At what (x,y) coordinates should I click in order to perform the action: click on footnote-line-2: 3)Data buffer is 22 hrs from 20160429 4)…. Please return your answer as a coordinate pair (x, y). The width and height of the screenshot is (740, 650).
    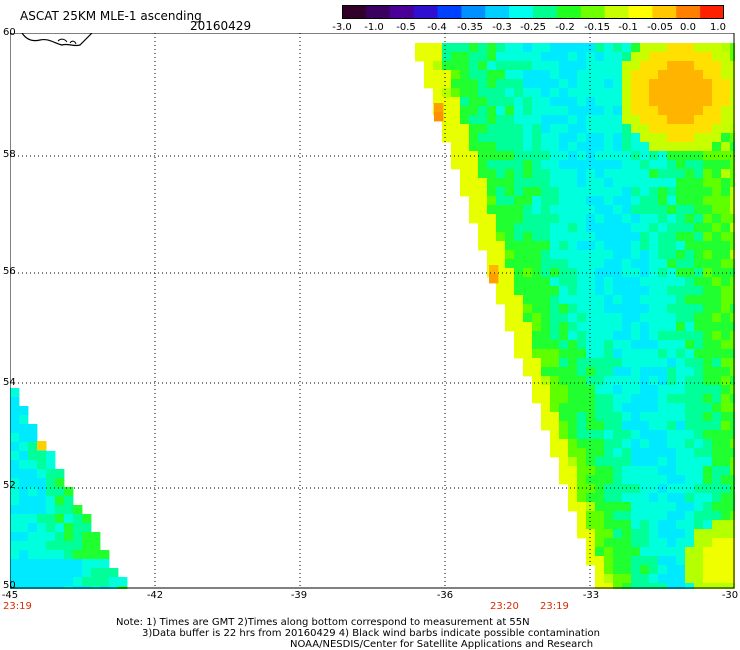
    Looking at the image, I should click on (371, 633).